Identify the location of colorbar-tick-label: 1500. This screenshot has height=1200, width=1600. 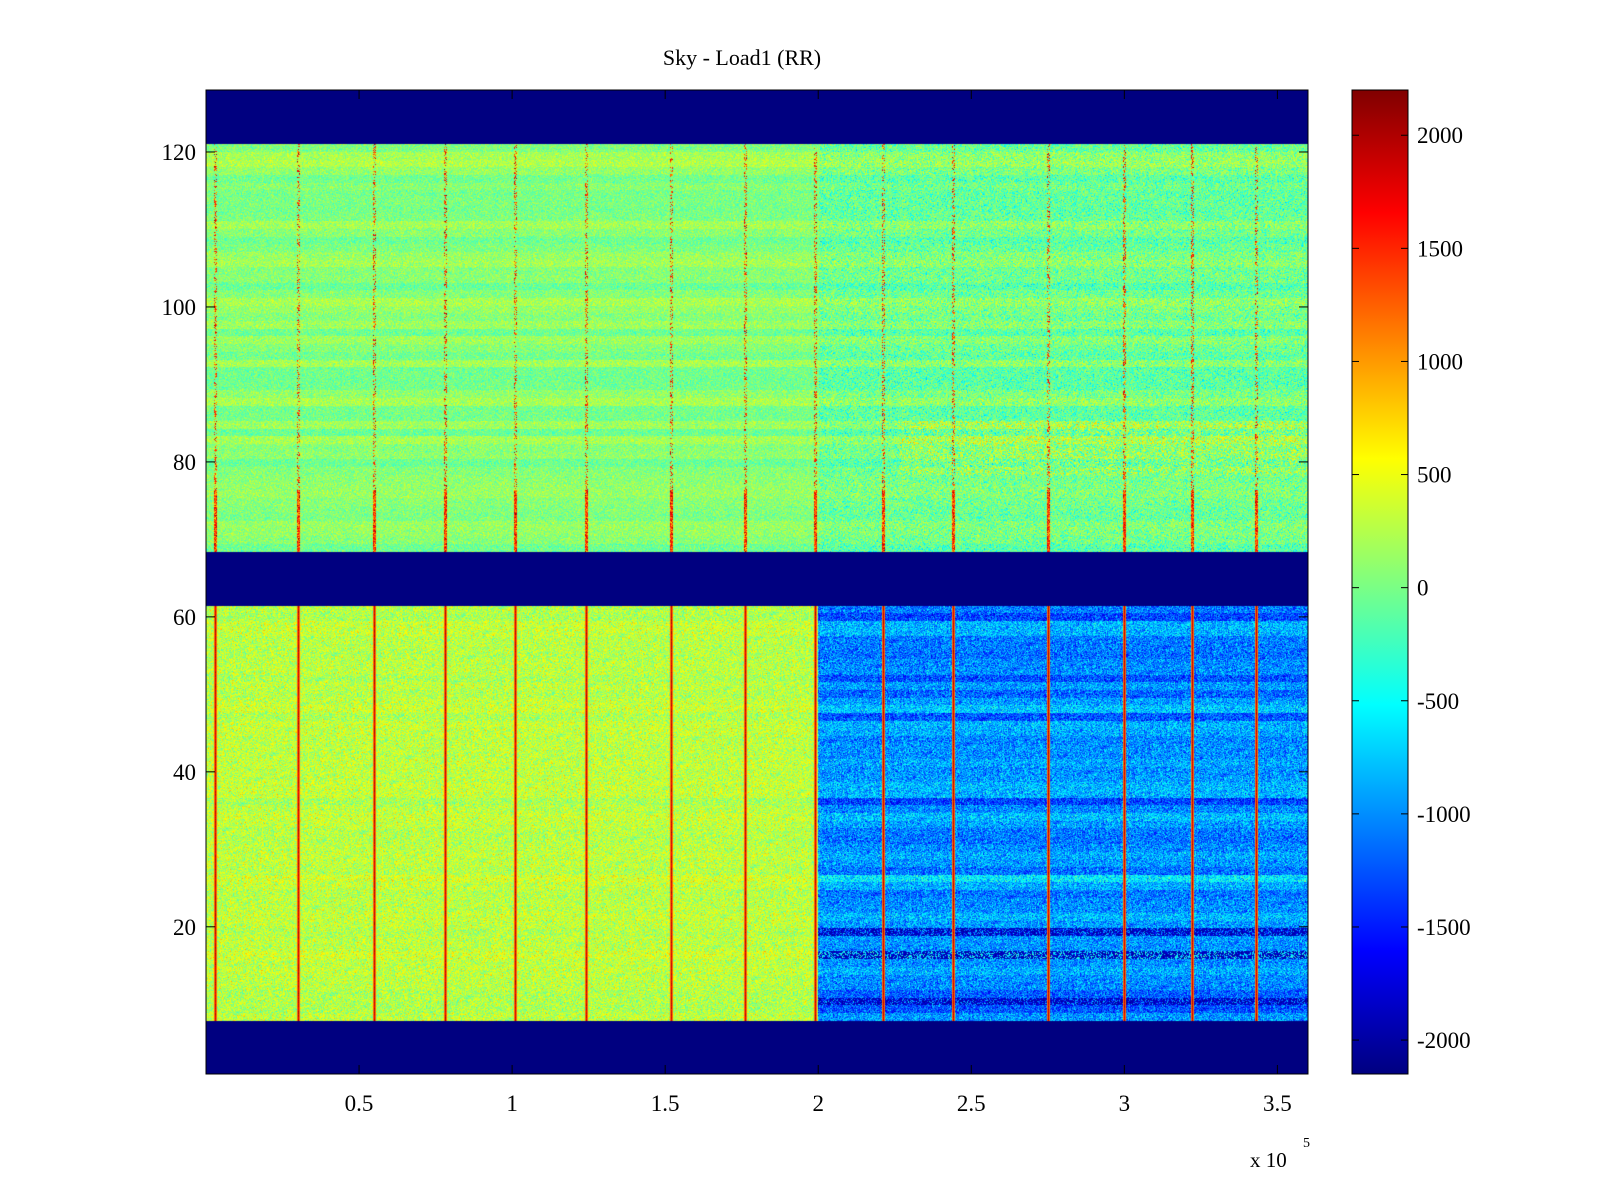
(1440, 248).